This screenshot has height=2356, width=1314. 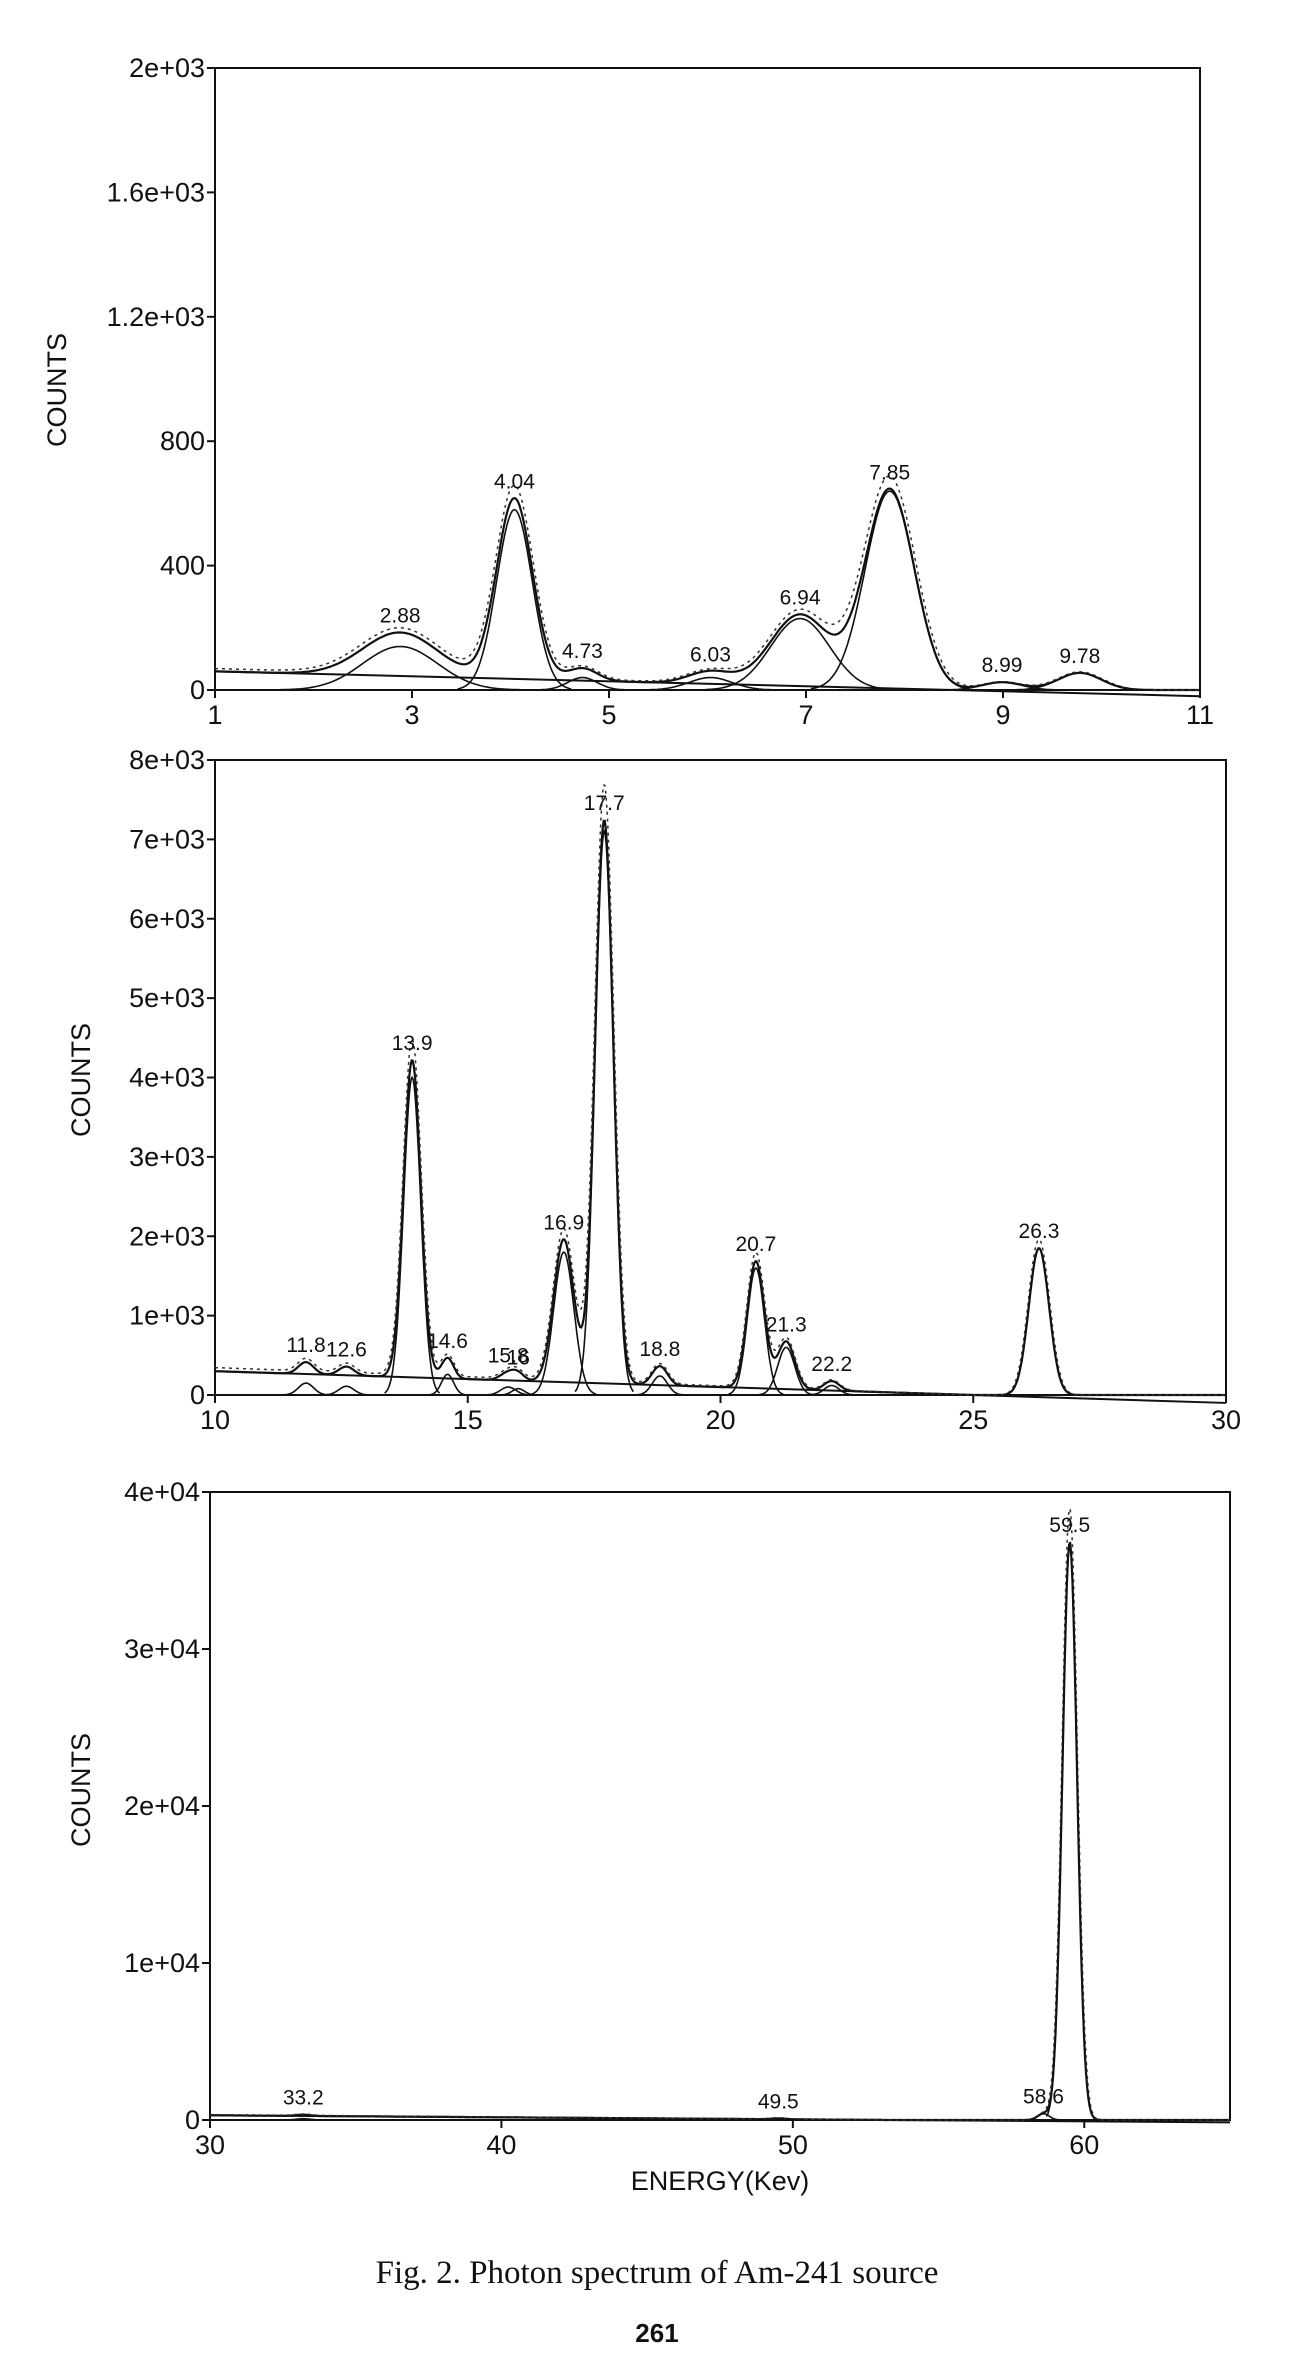 What do you see at coordinates (182, 441) in the screenshot?
I see `y-tick-label: 800` at bounding box center [182, 441].